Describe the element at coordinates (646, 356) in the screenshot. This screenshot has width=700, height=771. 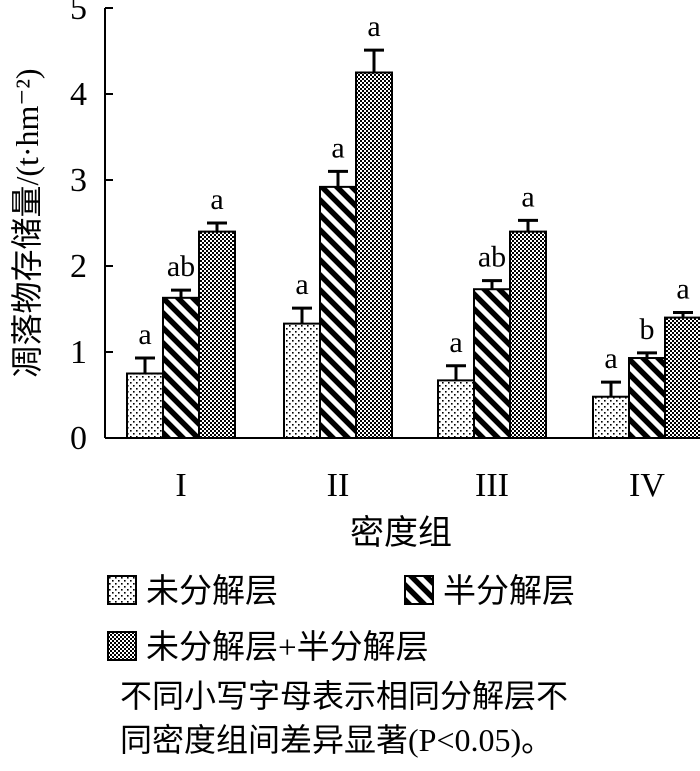
I see `bar-group: aba` at that location.